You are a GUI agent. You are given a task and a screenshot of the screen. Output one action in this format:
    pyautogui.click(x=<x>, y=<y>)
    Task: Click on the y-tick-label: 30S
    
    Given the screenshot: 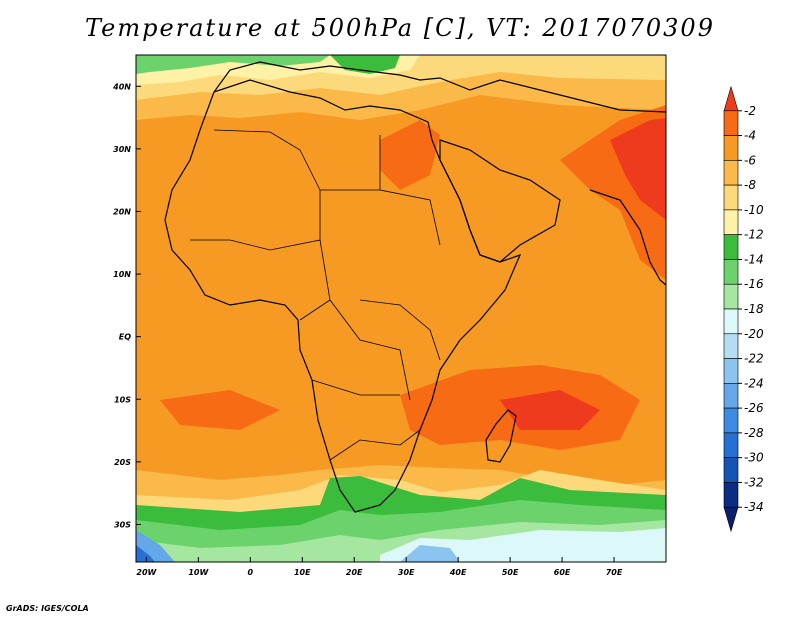 What is the action you would take?
    pyautogui.click(x=122, y=524)
    